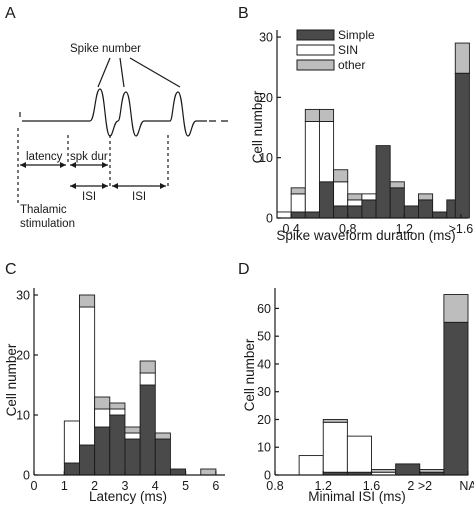 This screenshot has height=508, width=474. What do you see at coordinates (185, 486) in the screenshot?
I see `x-tick-label: 5` at bounding box center [185, 486].